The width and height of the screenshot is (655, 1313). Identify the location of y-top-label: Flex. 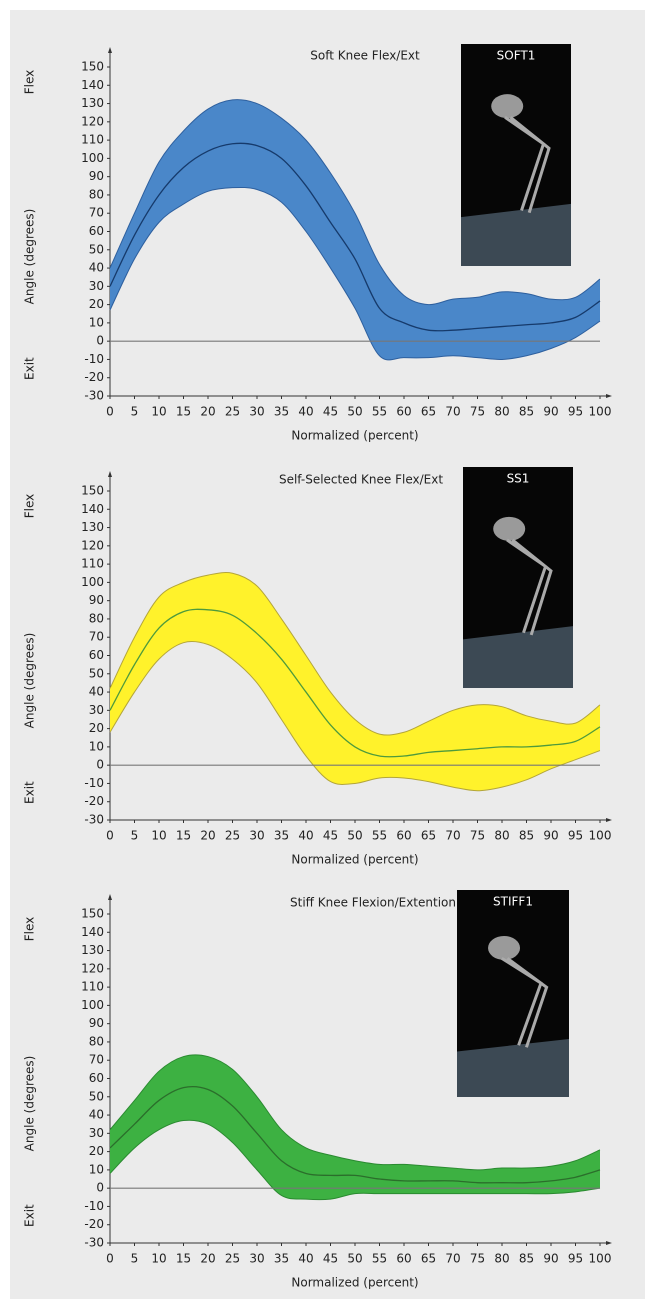
(30, 929).